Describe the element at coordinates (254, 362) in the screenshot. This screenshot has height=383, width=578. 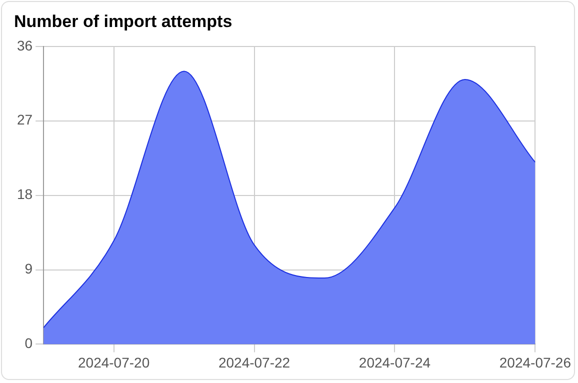
I see `x-tick-label: 2024-07-22` at that location.